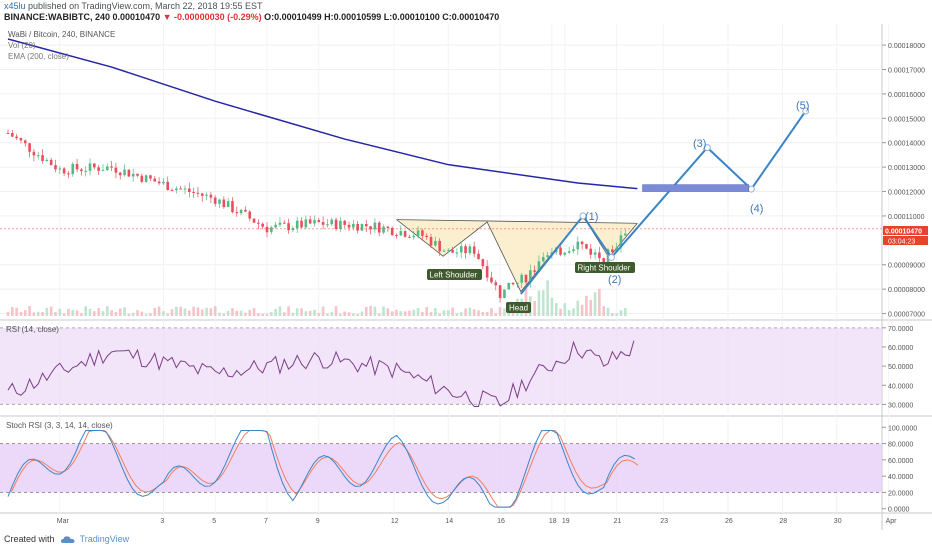 The height and width of the screenshot is (550, 932). Describe the element at coordinates (66, 539) in the screenshot. I see `footer: Created with TradingView` at that location.